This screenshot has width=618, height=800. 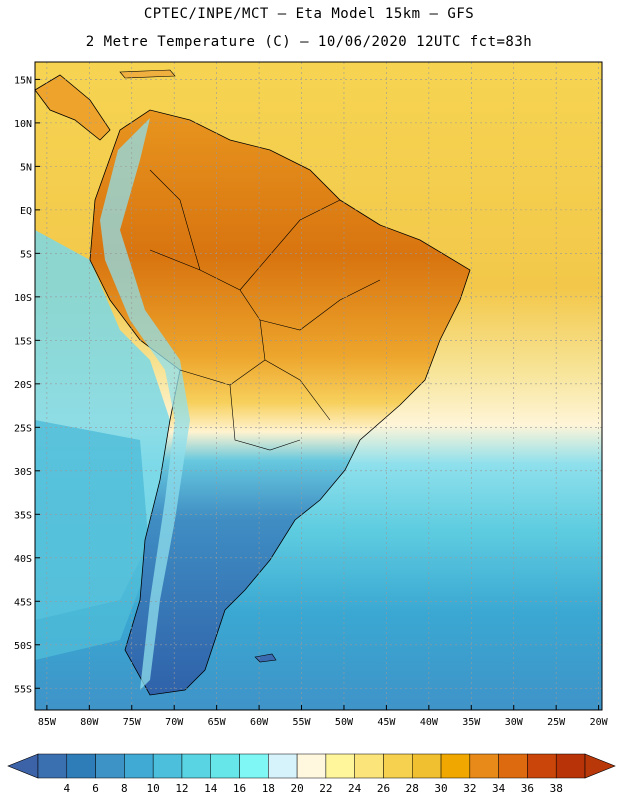 What do you see at coordinates (153, 788) in the screenshot?
I see `colorbar-label: 10` at bounding box center [153, 788].